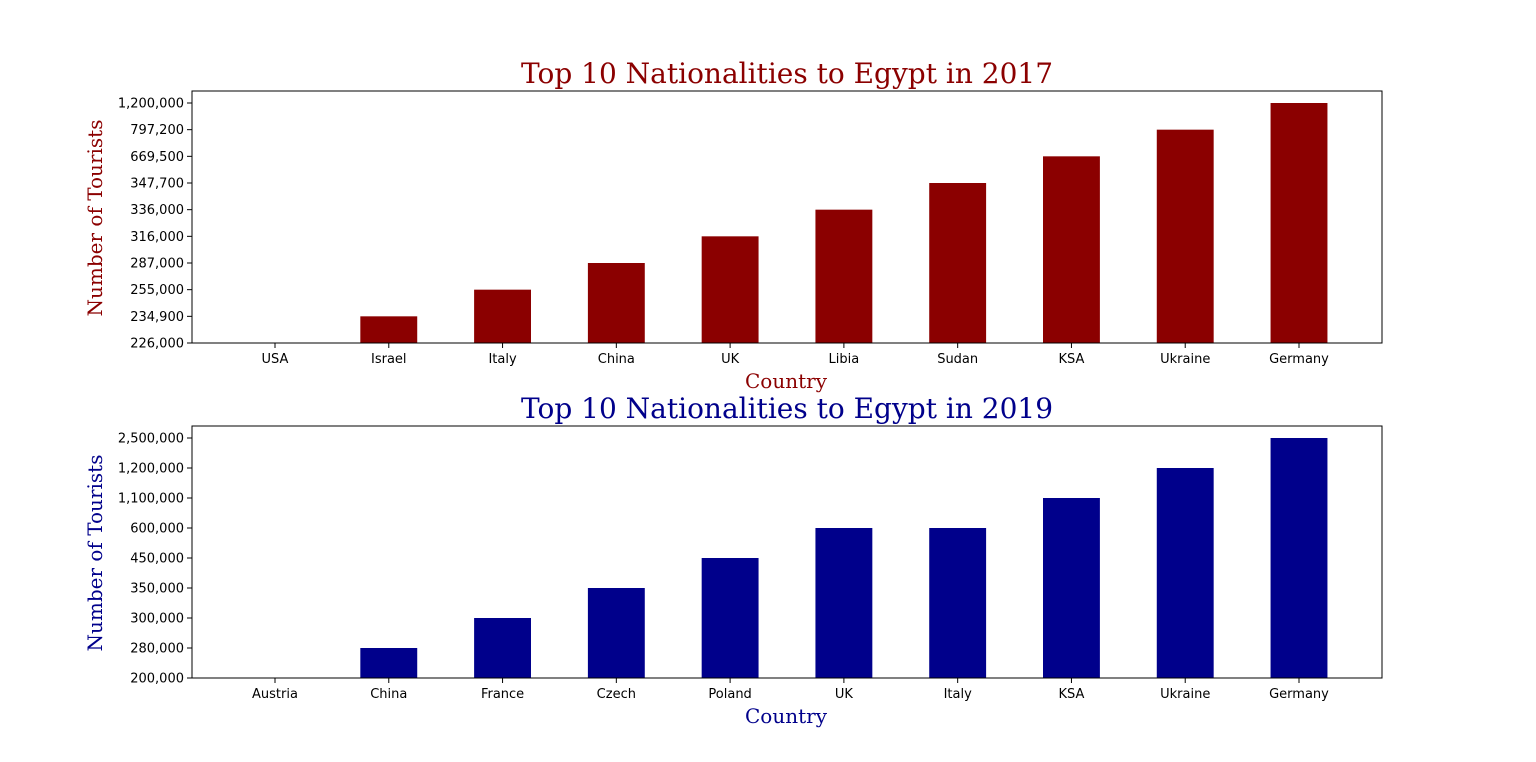 The image size is (1536, 762). What do you see at coordinates (502, 648) in the screenshot?
I see `bar-france` at bounding box center [502, 648].